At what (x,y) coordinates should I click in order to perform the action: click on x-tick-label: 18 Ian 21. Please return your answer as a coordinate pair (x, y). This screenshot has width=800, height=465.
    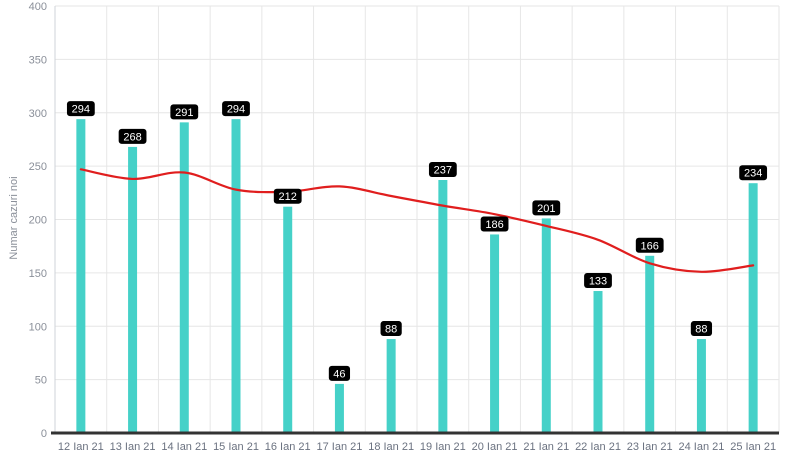
    Looking at the image, I should click on (391, 447).